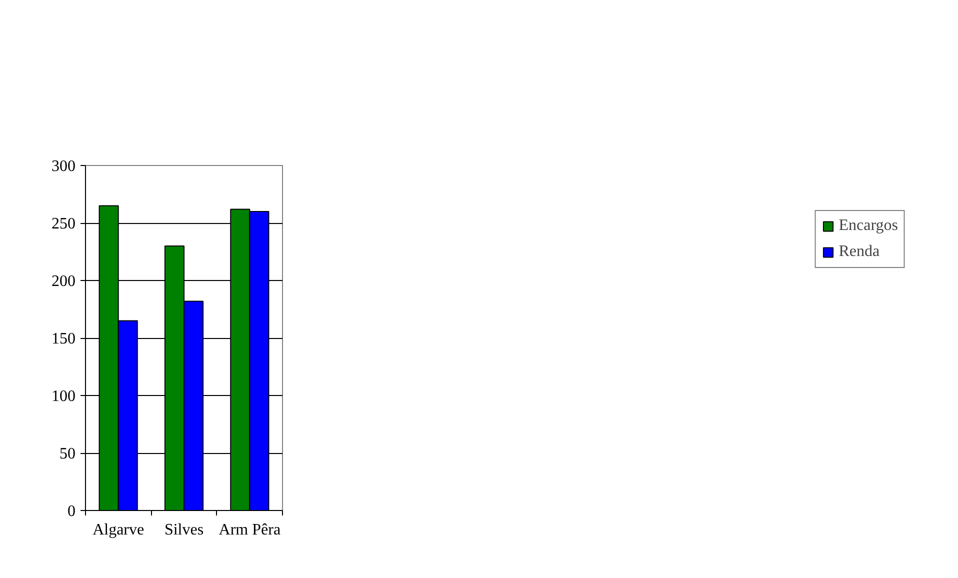  Describe the element at coordinates (72, 511) in the screenshot. I see `y-tick-label: 0` at that location.